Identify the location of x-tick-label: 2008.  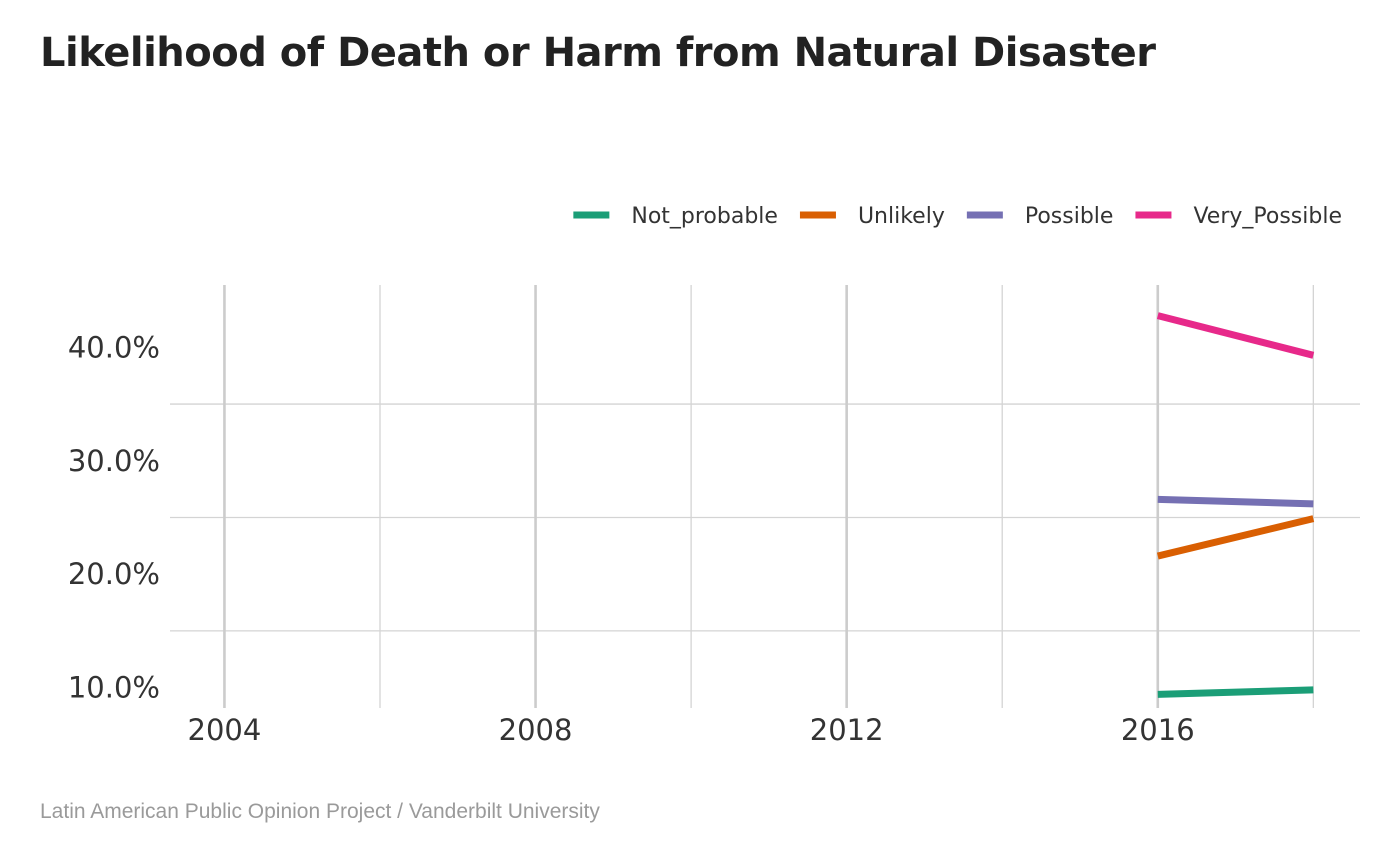
(536, 730).